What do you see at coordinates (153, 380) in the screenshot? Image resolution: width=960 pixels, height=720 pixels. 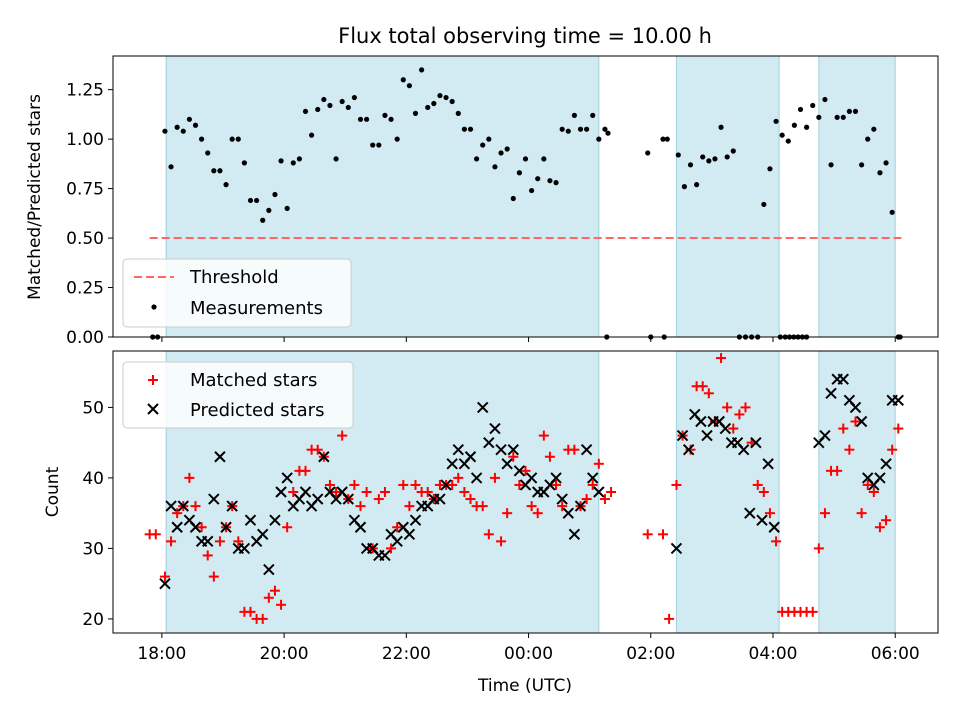 I see `matched-legend-swatch` at bounding box center [153, 380].